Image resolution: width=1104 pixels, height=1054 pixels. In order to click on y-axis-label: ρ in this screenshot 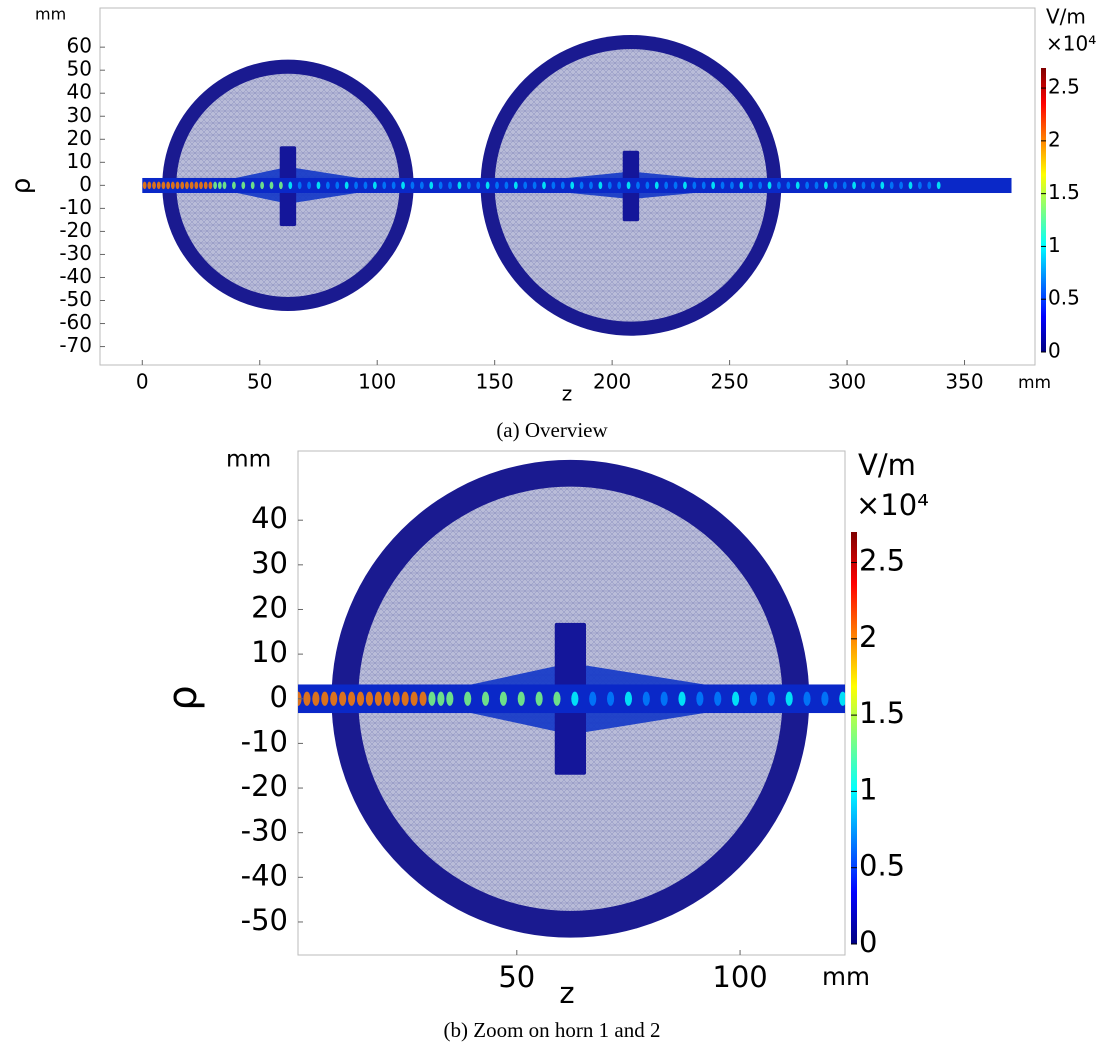, I will do `click(183, 697)`.